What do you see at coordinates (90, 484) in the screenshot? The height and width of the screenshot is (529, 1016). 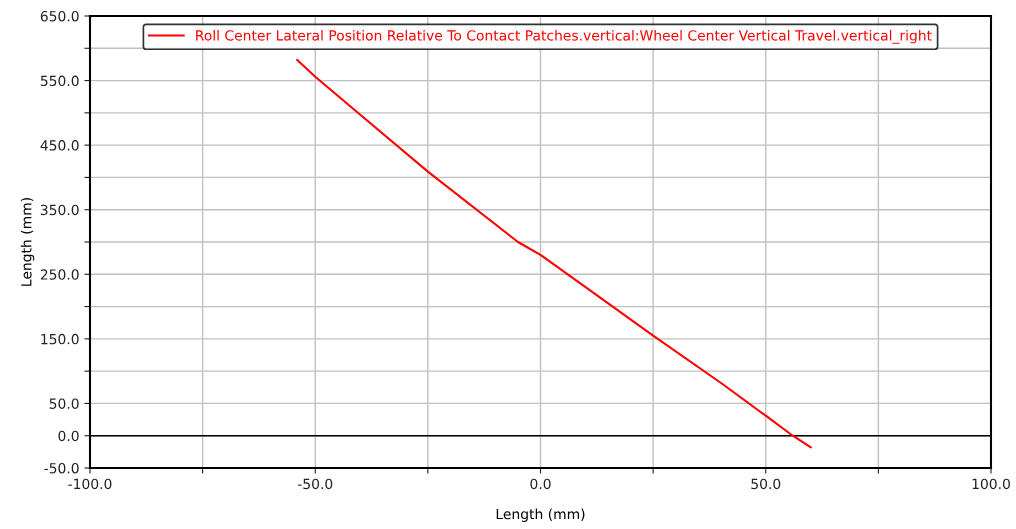 I see `x-tick-label: -100.0` at bounding box center [90, 484].